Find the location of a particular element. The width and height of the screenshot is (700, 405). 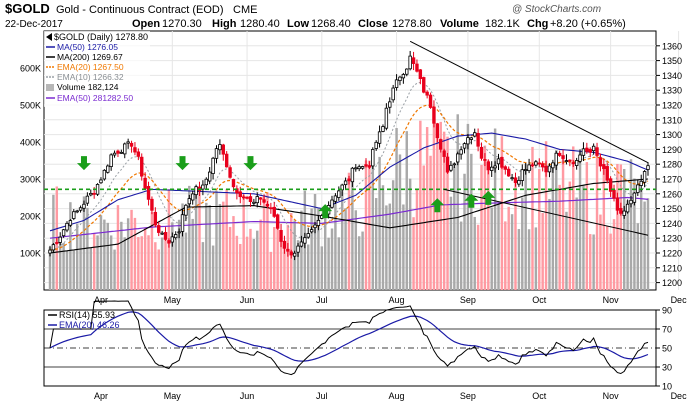

symbol-name: Gold - Continuous Contract (EOD) is located at coordinates (140, 10).